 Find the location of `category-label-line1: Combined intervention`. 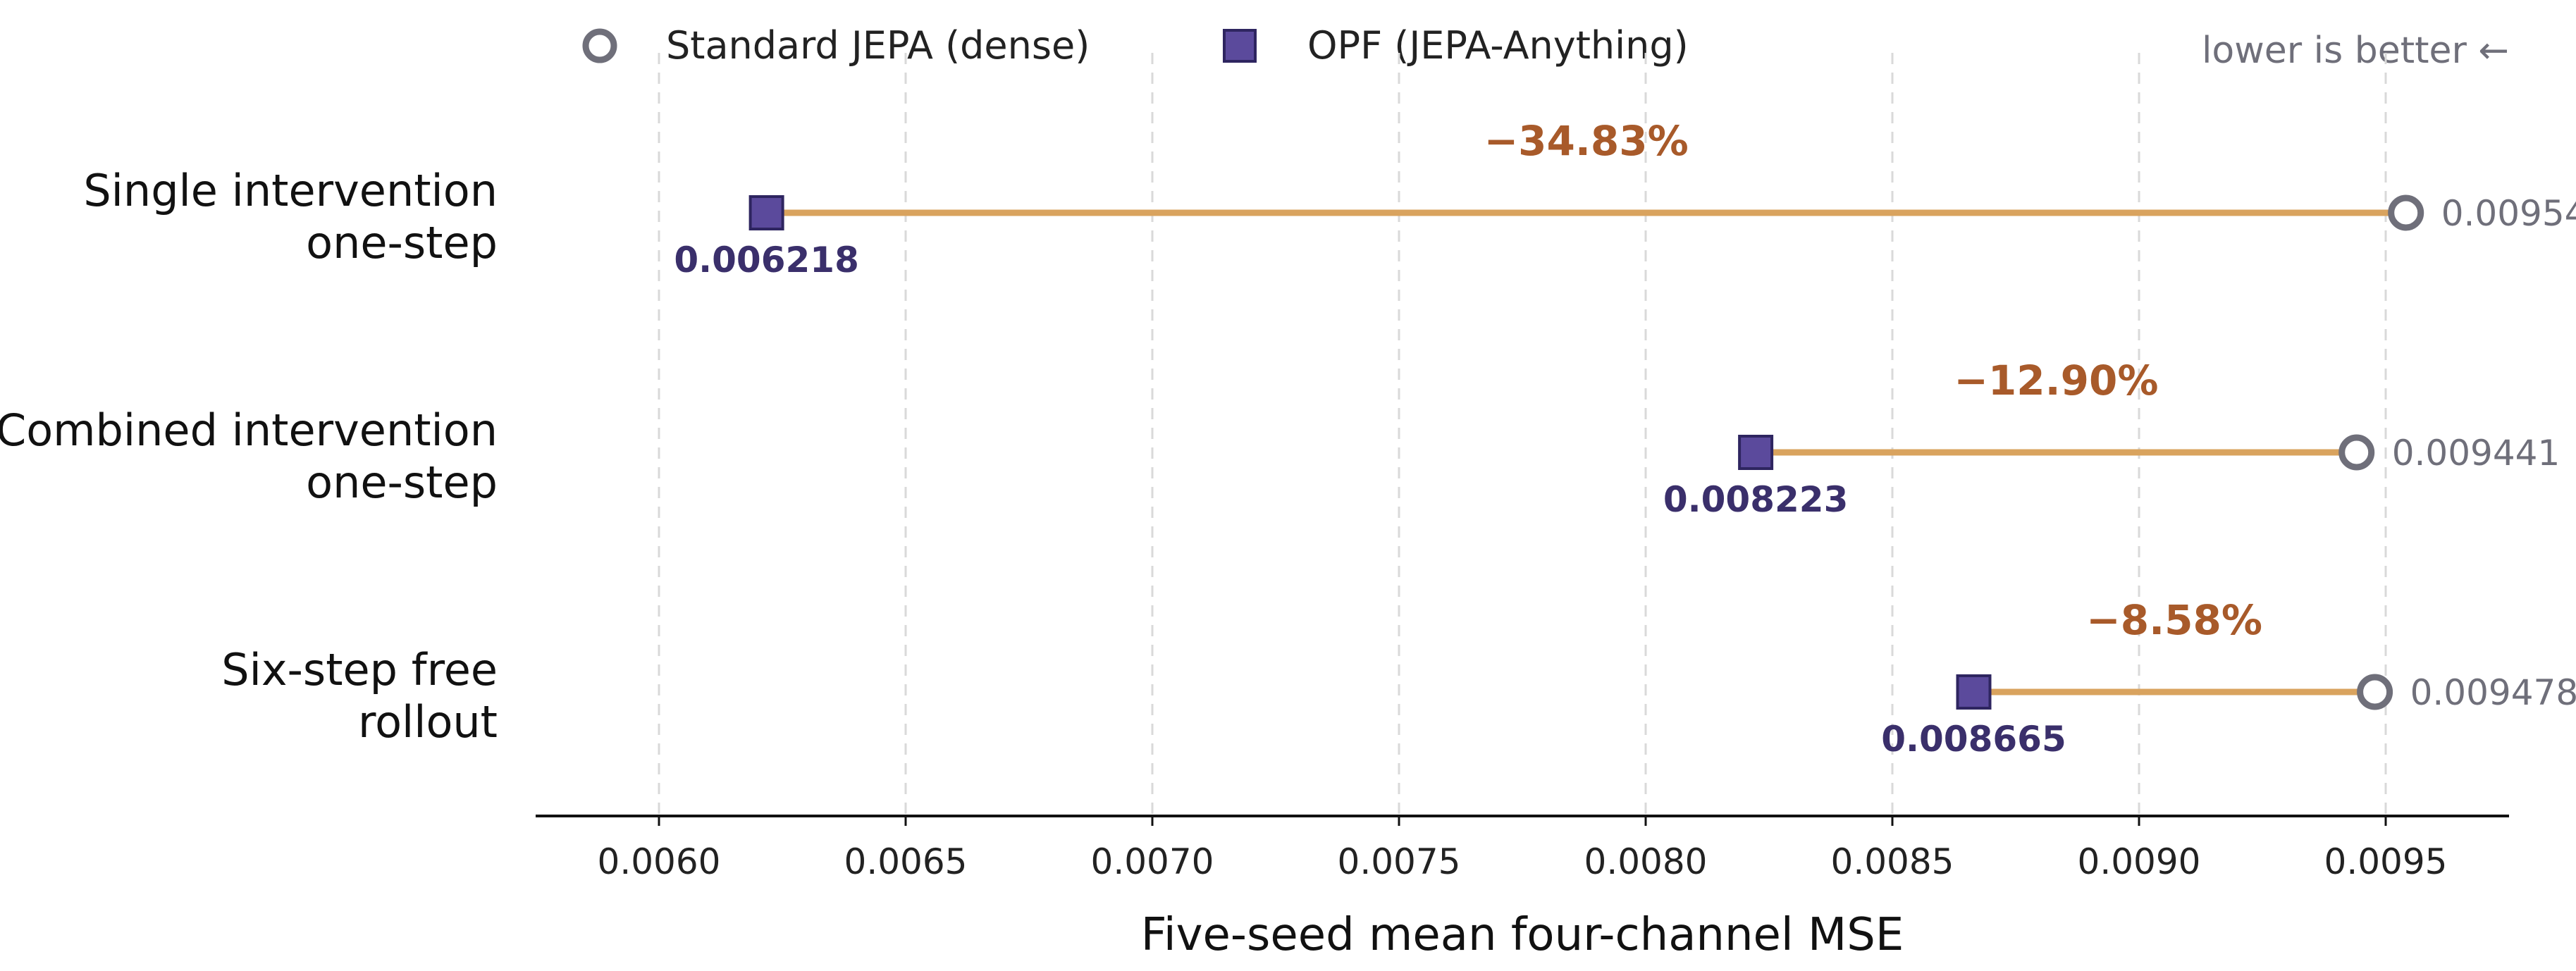

category-label-line1: Combined intervention is located at coordinates (249, 430).